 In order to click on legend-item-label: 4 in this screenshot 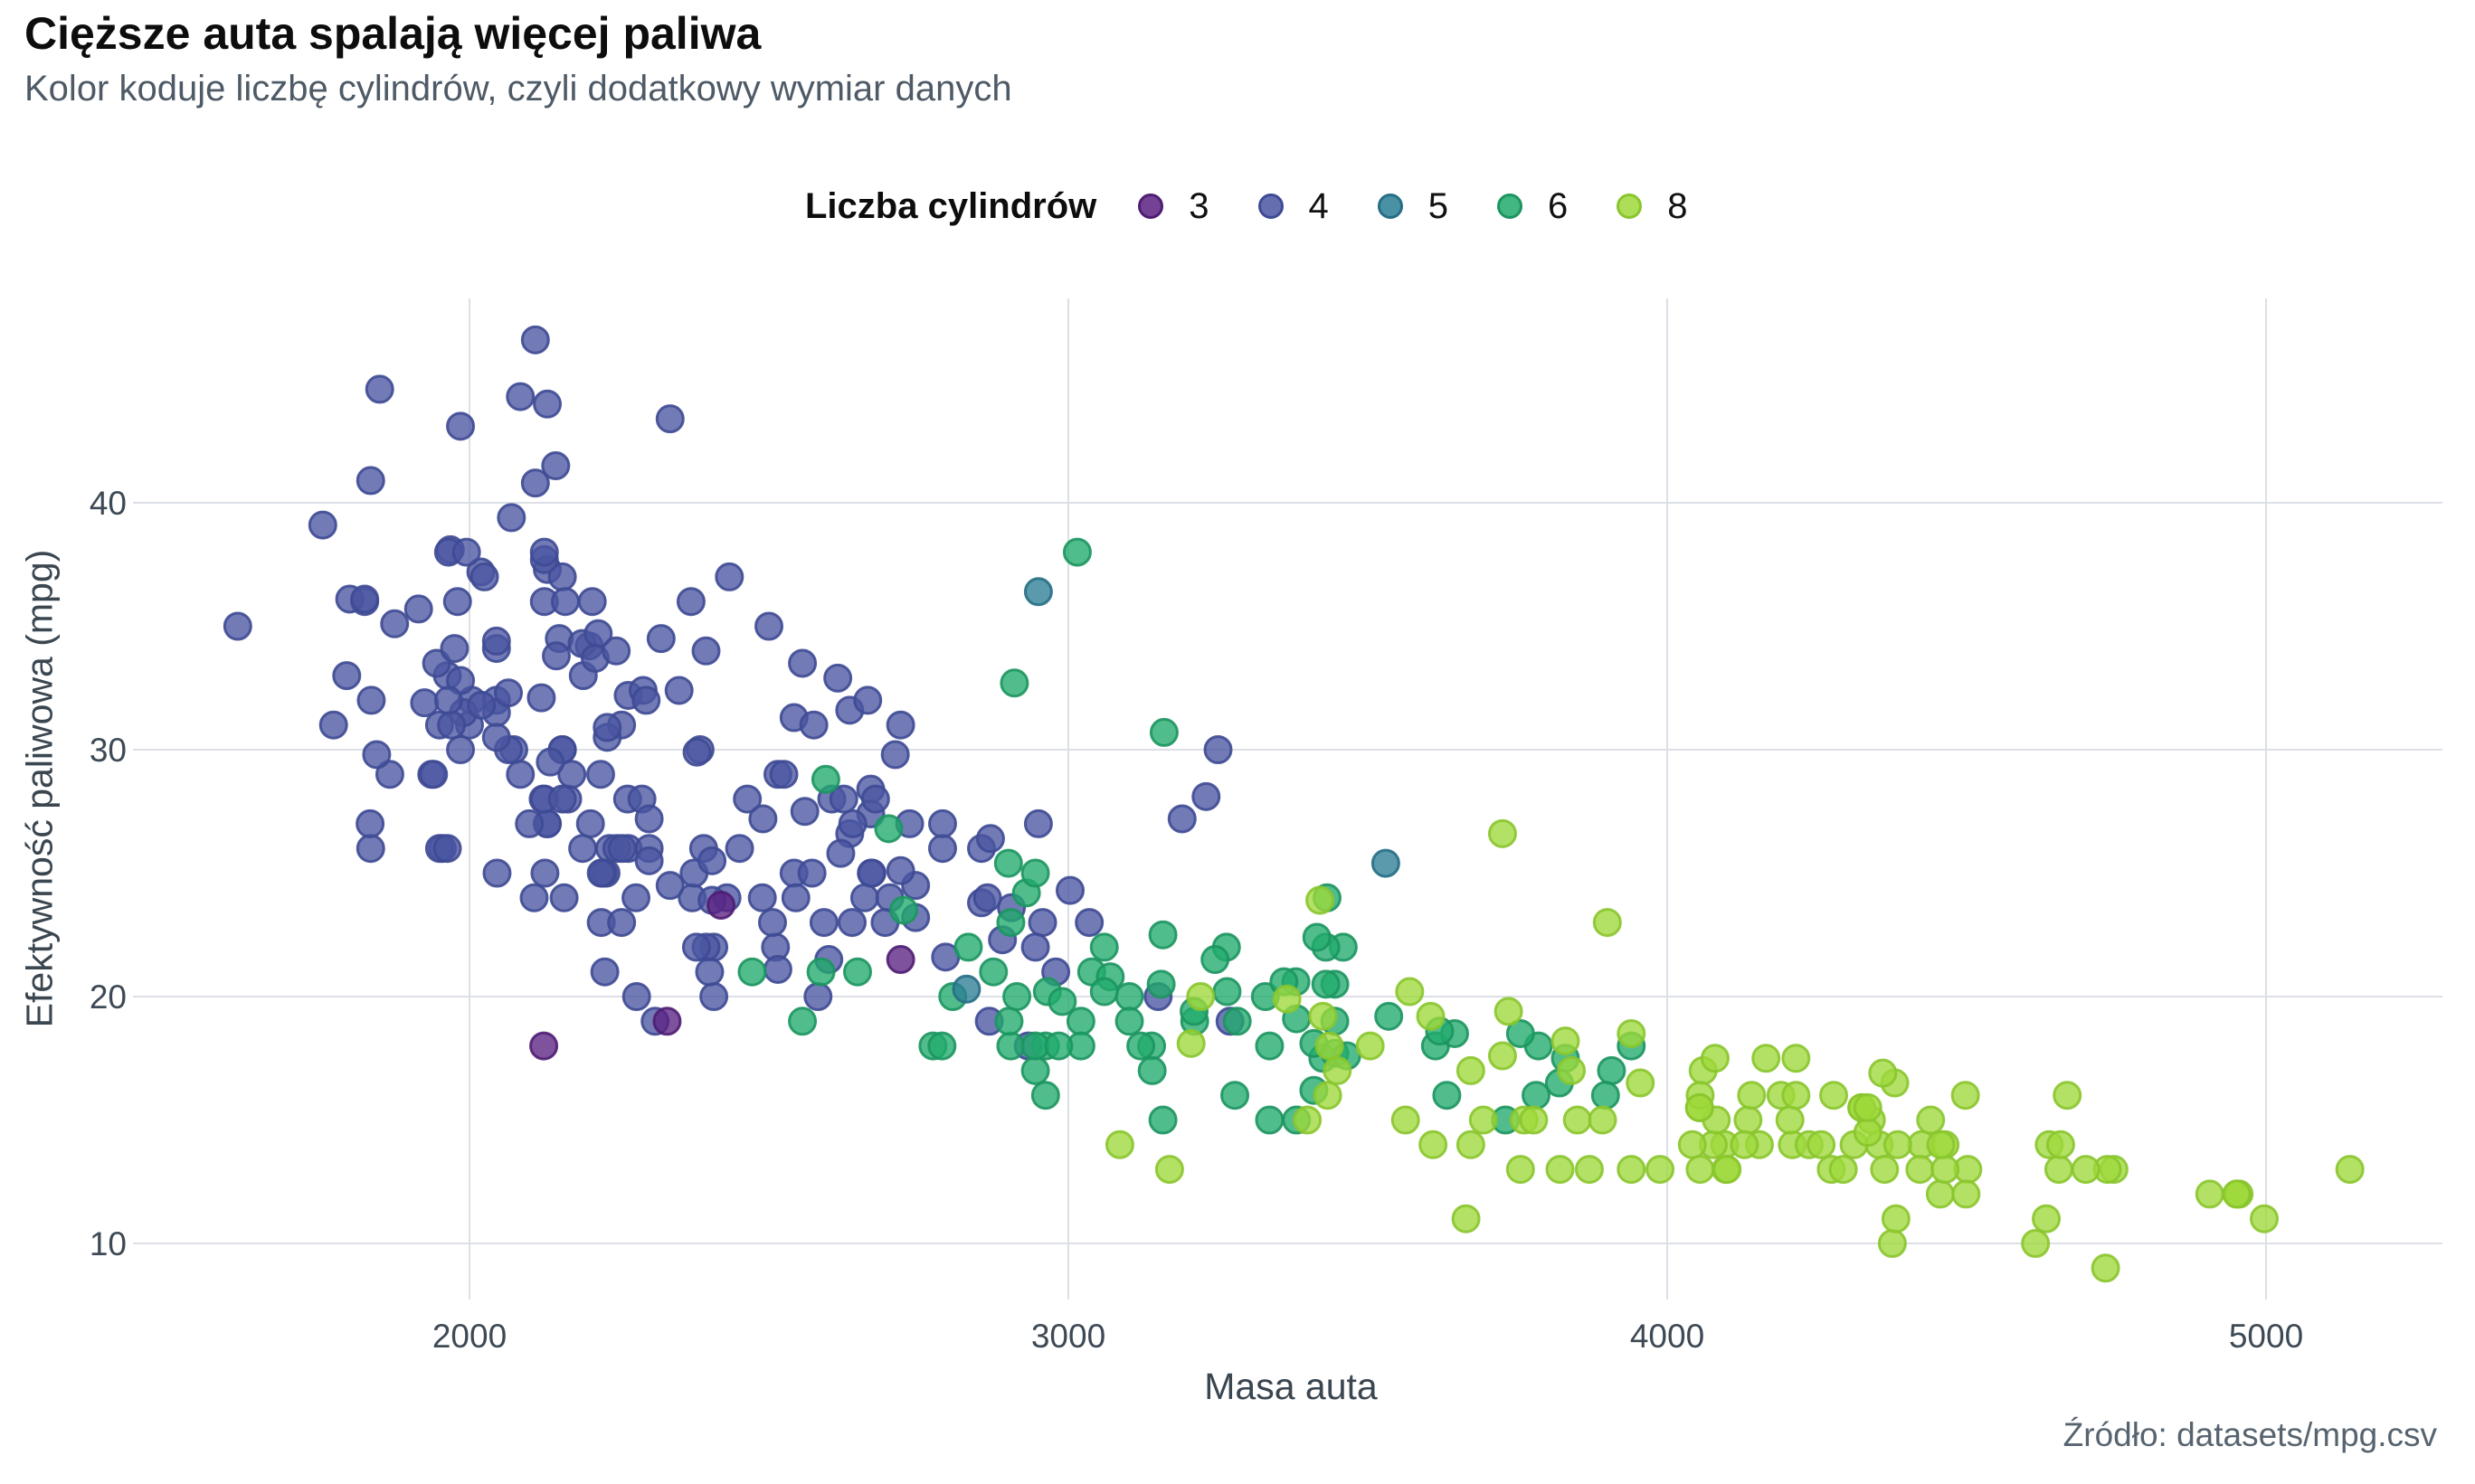, I will do `click(1318, 205)`.